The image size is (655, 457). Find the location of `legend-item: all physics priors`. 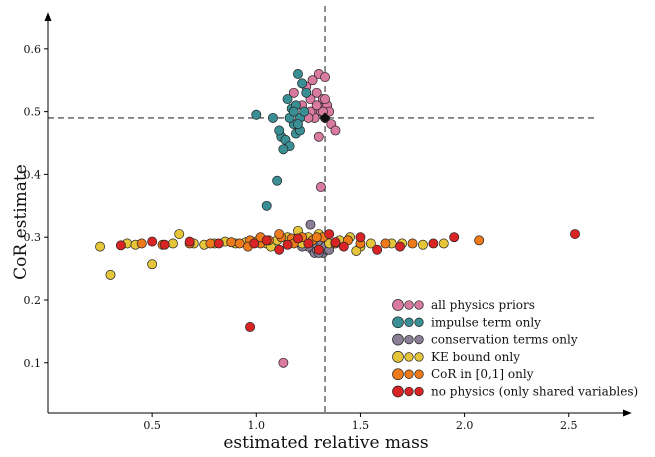

legend-item: all physics priors is located at coordinates (463, 305).